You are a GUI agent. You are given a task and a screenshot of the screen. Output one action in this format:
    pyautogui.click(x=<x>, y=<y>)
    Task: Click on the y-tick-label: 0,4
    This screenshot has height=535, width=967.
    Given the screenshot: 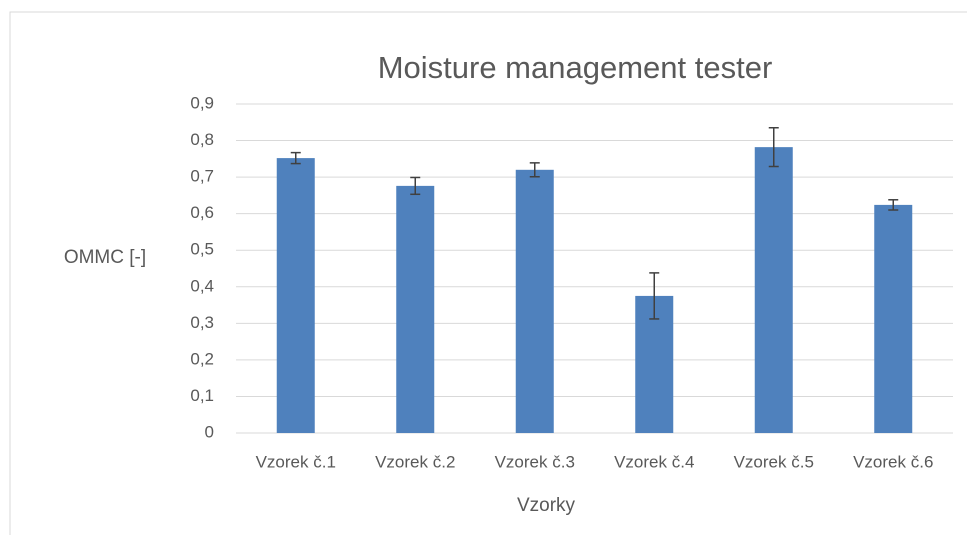 What is the action you would take?
    pyautogui.click(x=202, y=285)
    